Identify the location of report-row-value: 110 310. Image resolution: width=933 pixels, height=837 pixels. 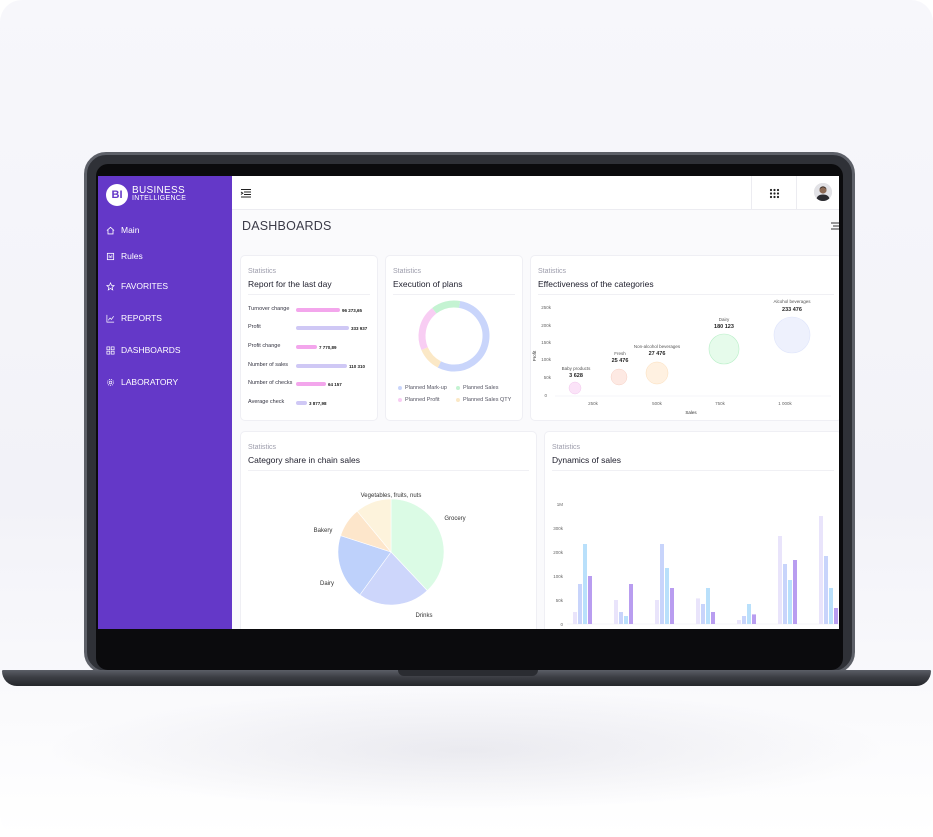
(357, 366).